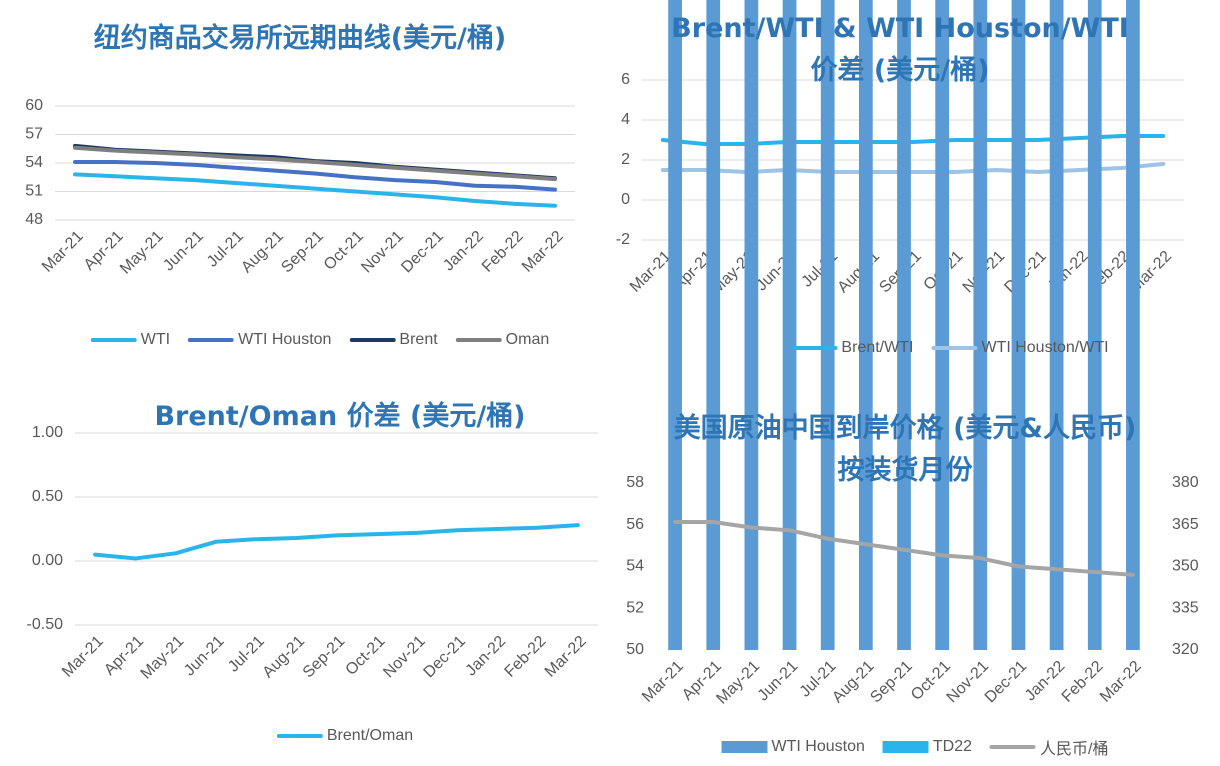  Describe the element at coordinates (1185, 482) in the screenshot. I see `y2-tick-label: 380` at that location.